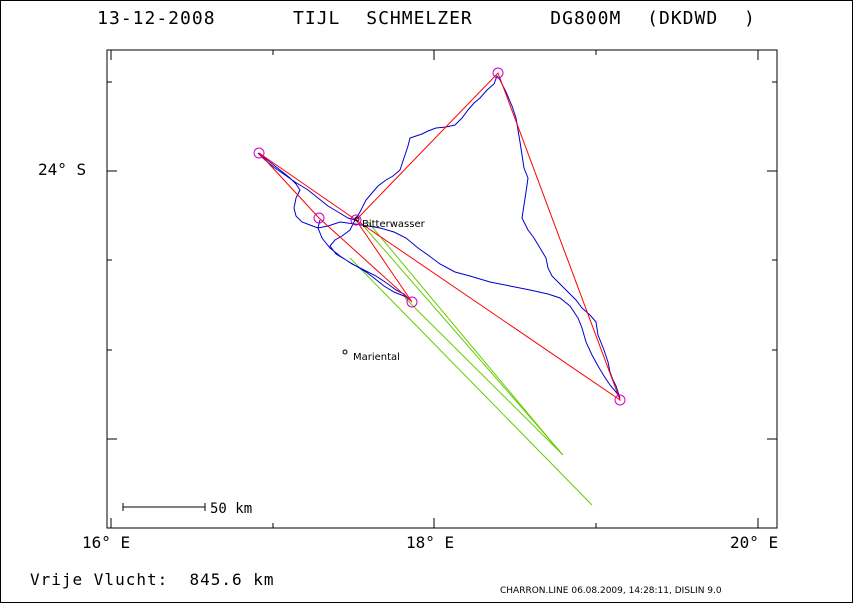  I want to click on turnpoint-south, so click(412, 302).